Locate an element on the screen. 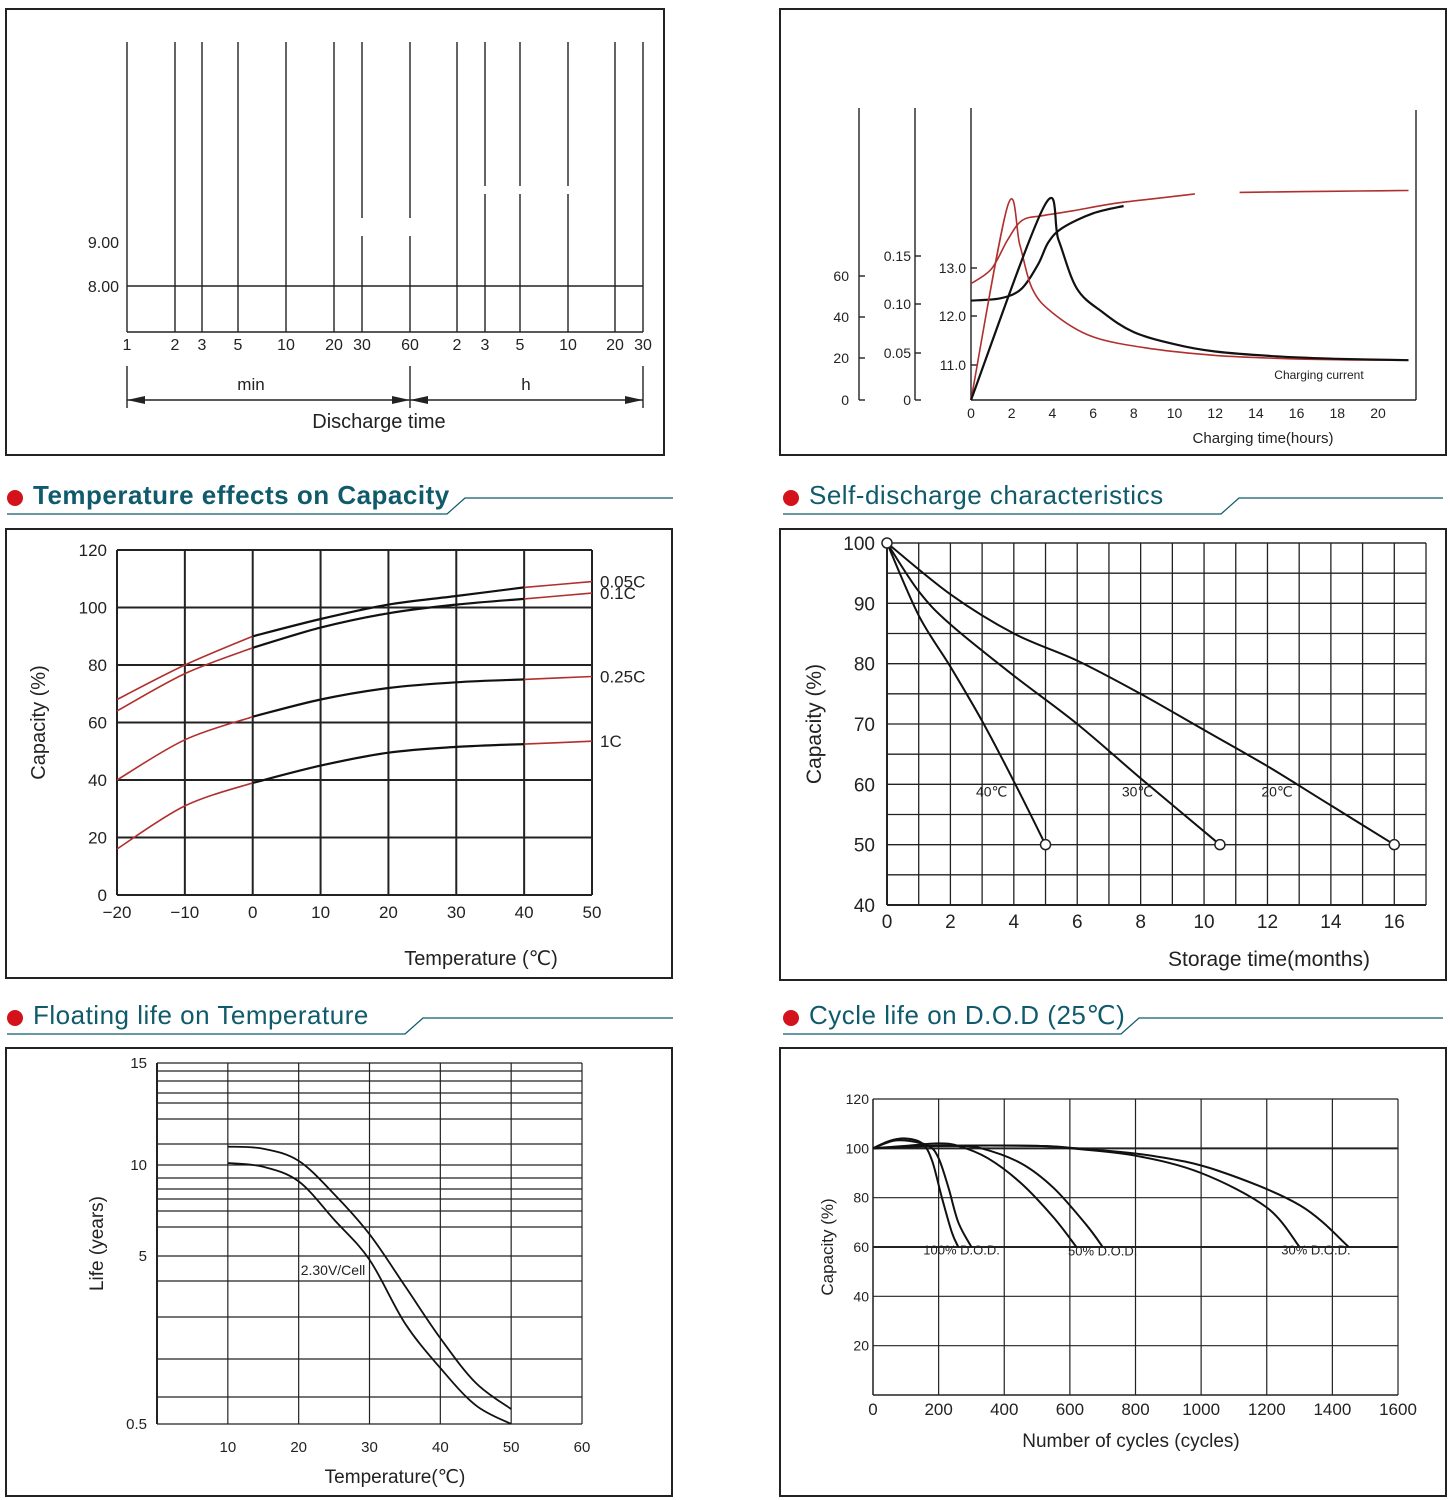  series-label: 30% D.O.D. is located at coordinates (1315, 1249).